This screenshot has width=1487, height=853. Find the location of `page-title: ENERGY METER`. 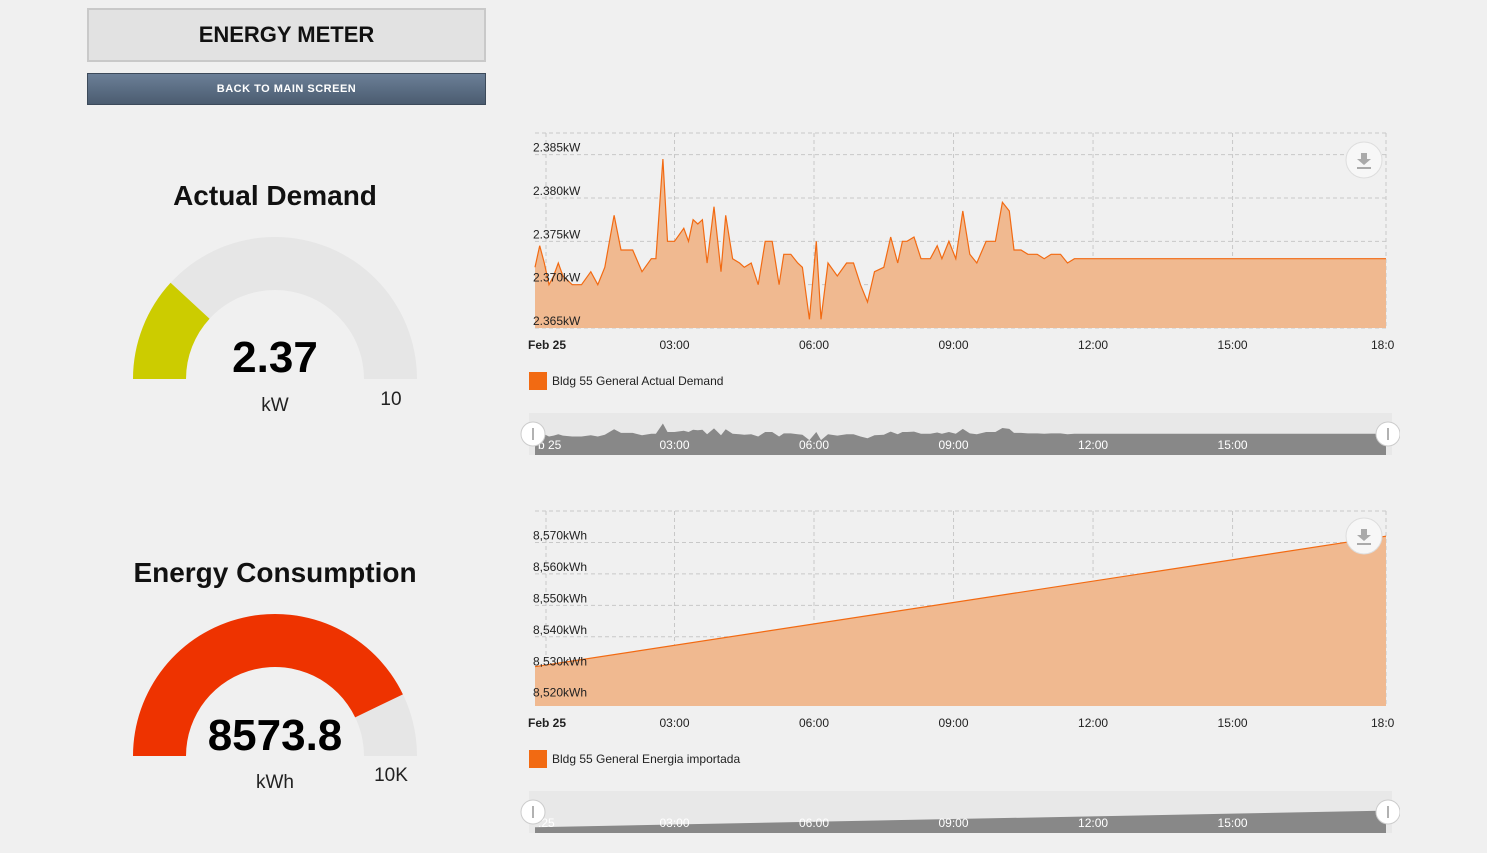

page-title: ENERGY METER is located at coordinates (286, 35).